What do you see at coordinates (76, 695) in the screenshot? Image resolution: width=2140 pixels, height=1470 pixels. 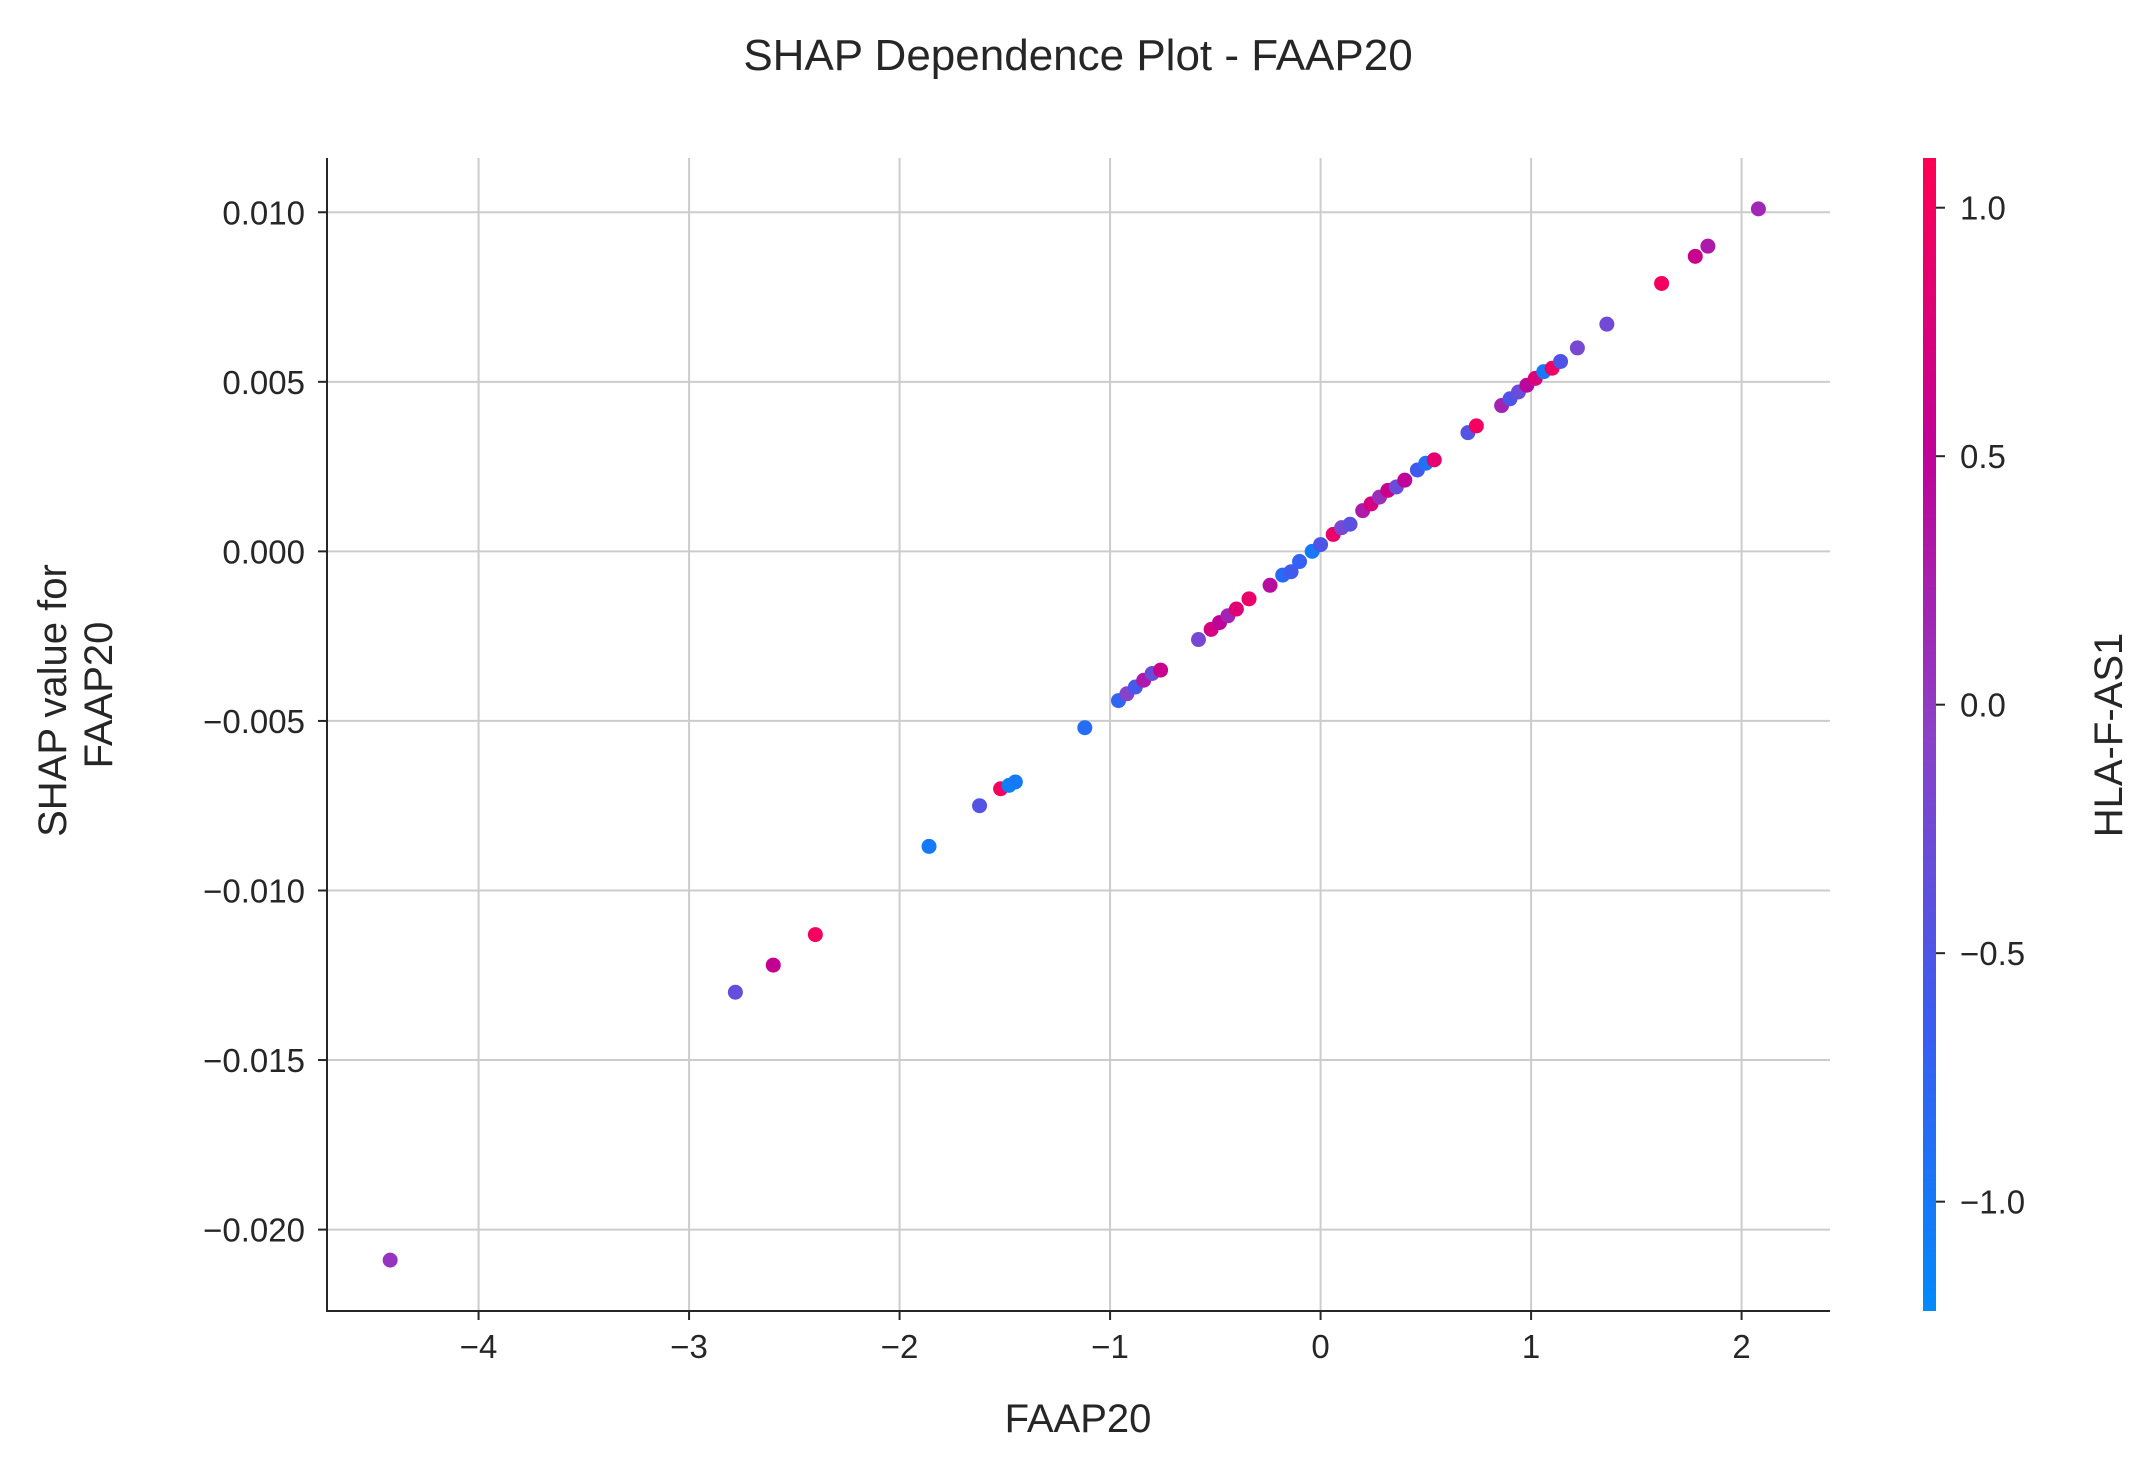 I see `y-axis-label: SHAP value for FAAP20` at bounding box center [76, 695].